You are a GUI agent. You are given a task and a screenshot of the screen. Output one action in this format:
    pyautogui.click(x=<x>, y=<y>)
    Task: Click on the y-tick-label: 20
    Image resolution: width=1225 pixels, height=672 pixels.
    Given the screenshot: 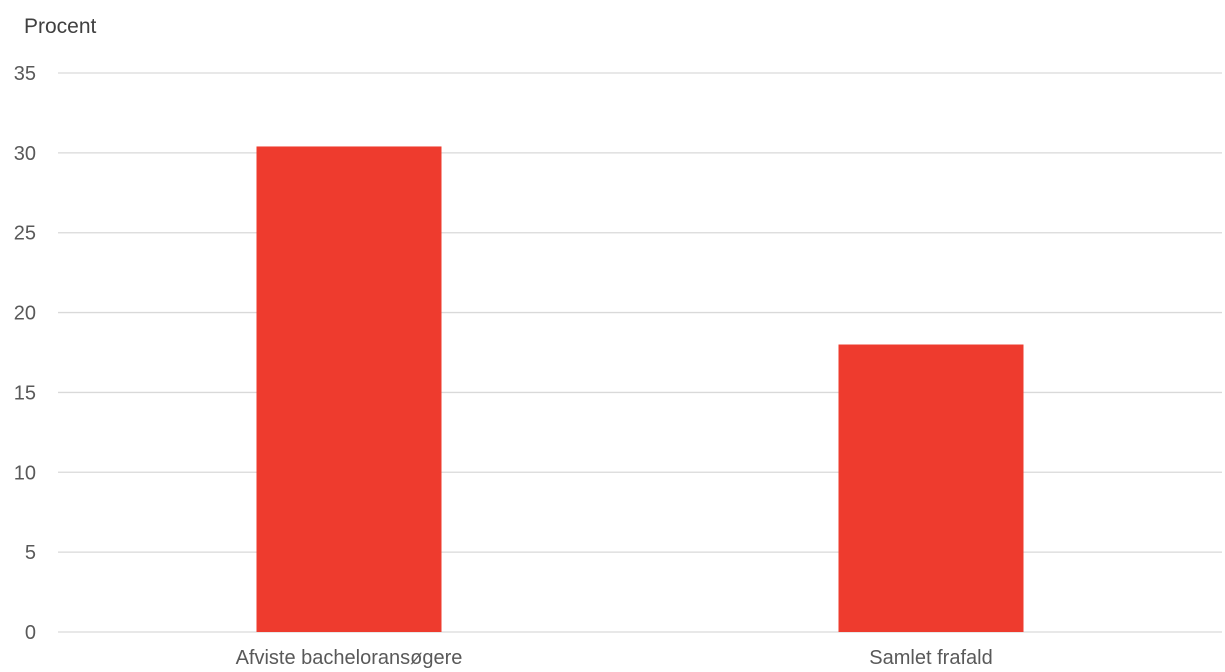 What is the action you would take?
    pyautogui.click(x=25, y=314)
    